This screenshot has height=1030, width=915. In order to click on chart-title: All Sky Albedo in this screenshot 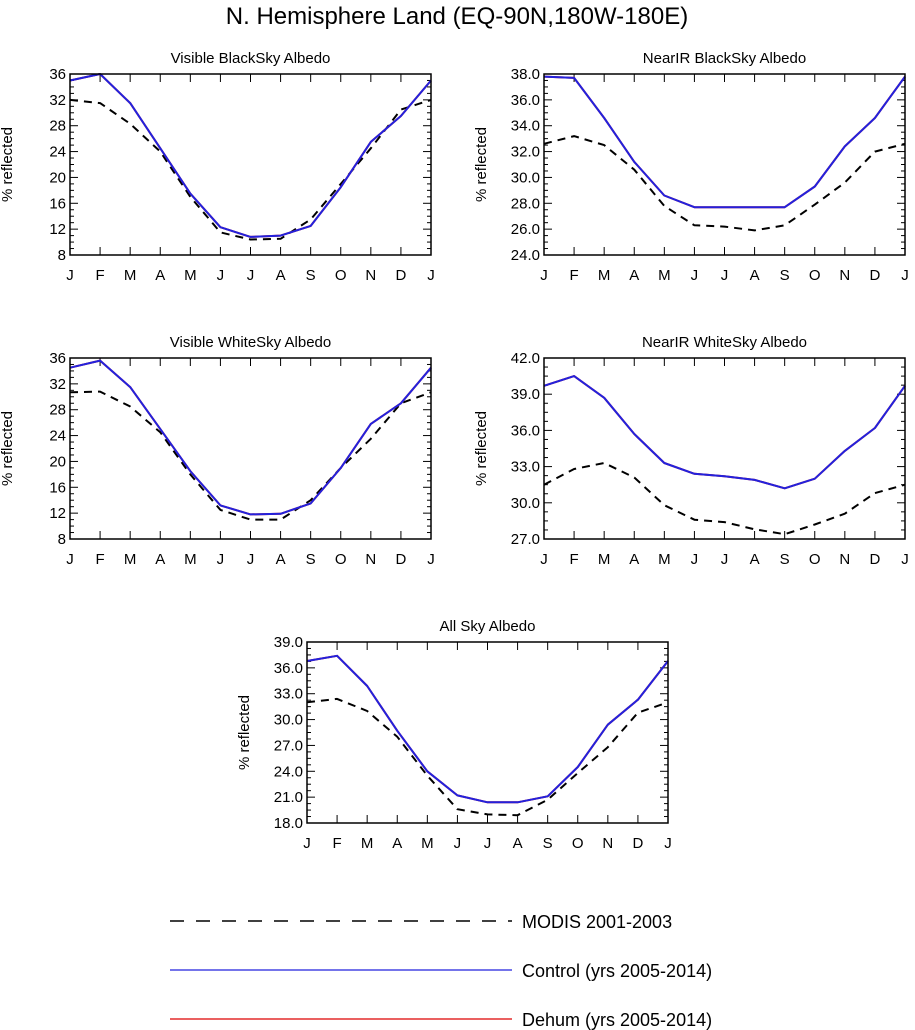, I will do `click(488, 626)`.